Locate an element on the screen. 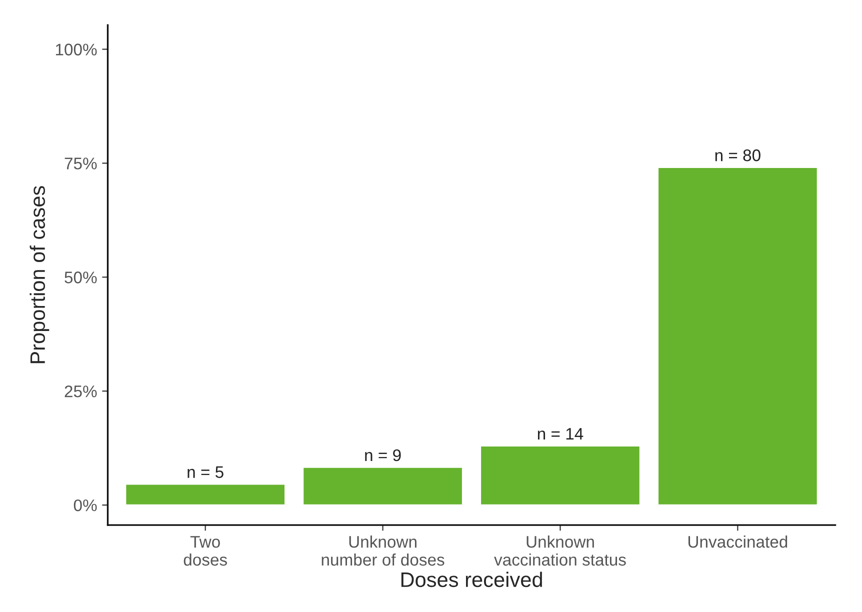 The image size is (862, 612). y-tick-label: 50% is located at coordinates (80, 278).